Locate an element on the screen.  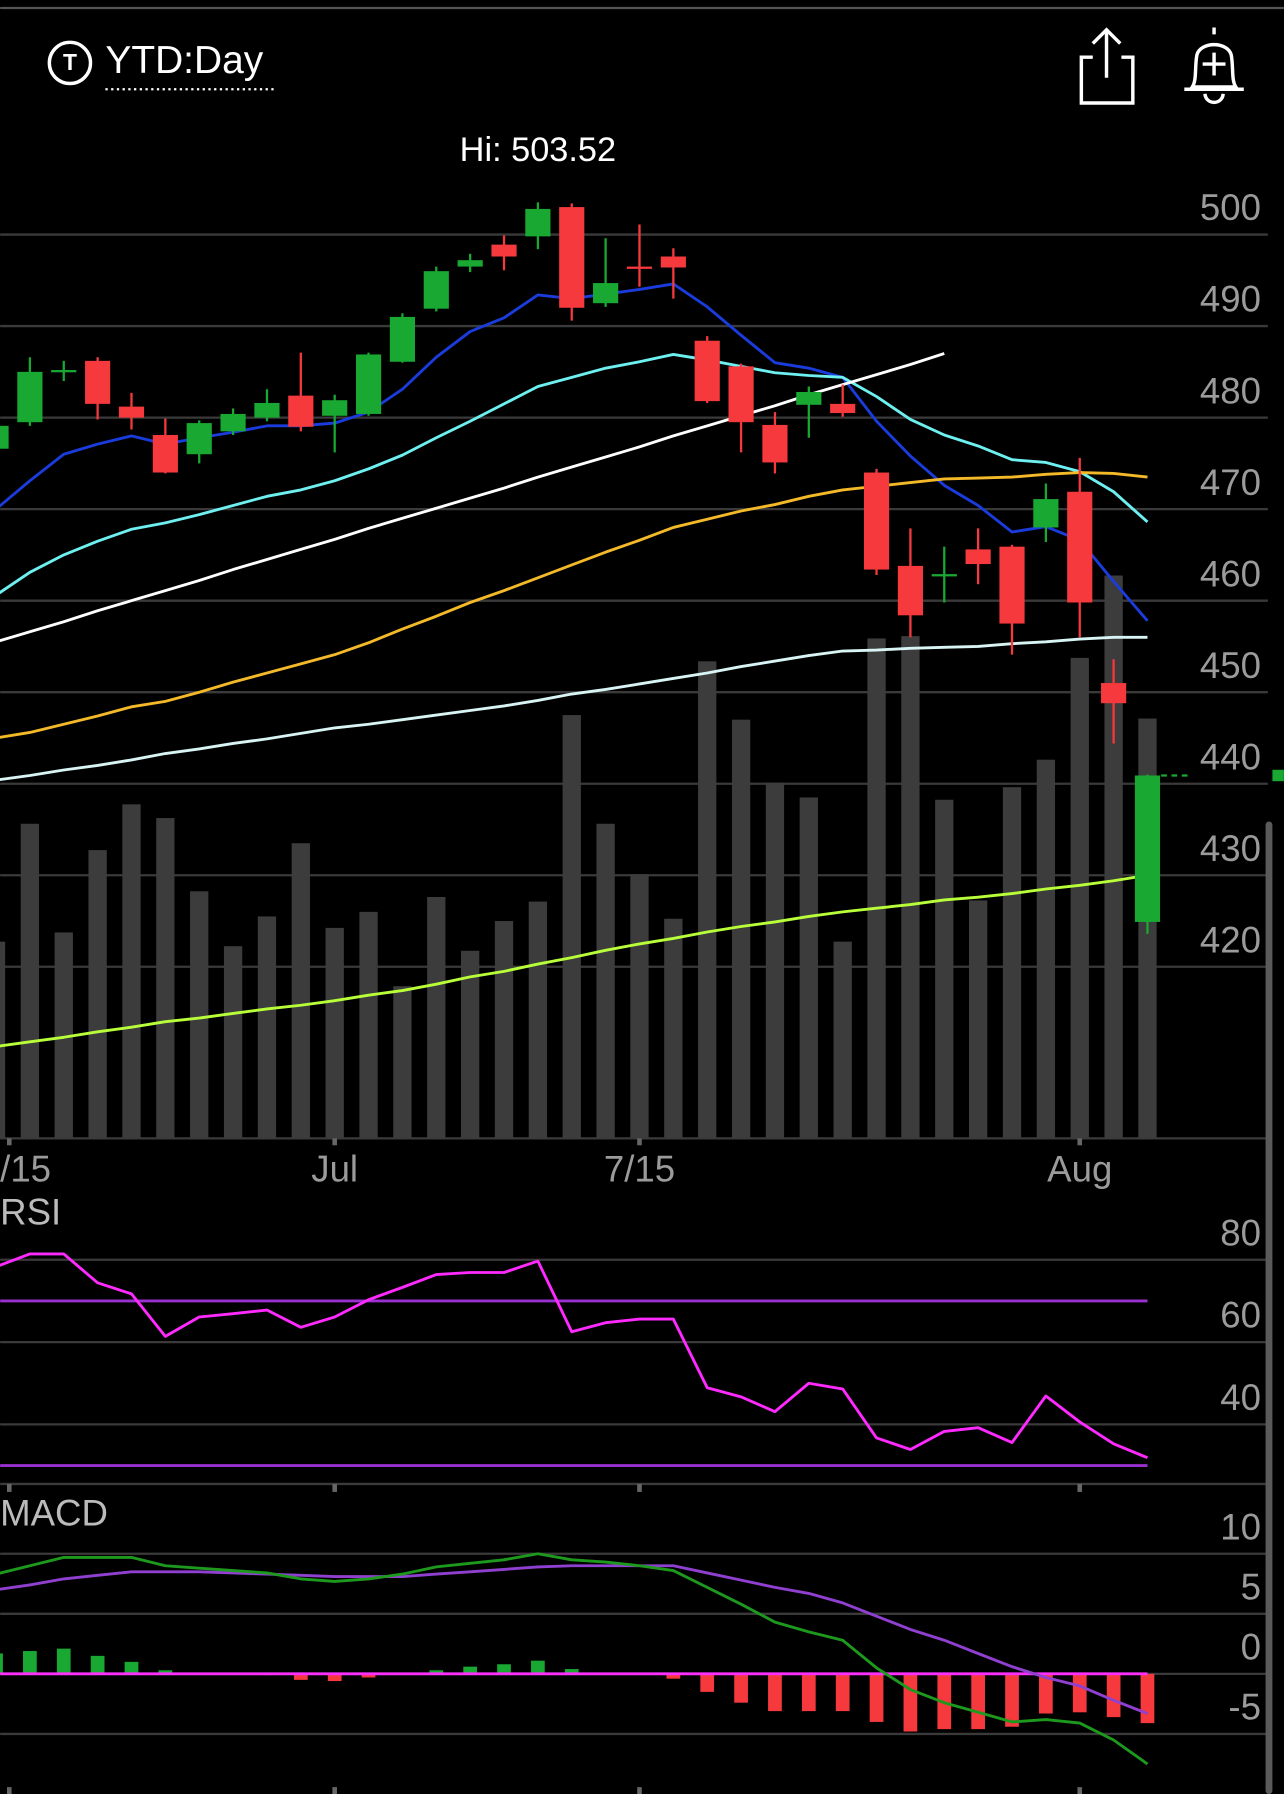
range-button: T YTD:Day is located at coordinates (161, 65).